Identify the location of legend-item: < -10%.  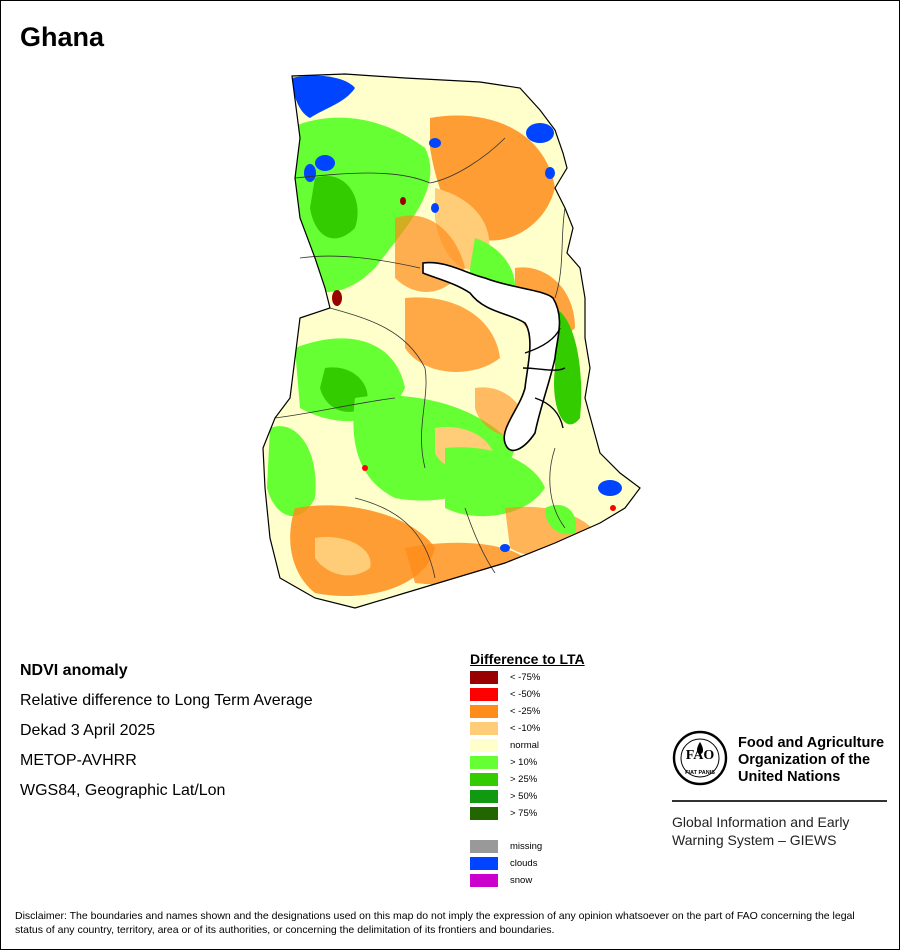
(527, 728).